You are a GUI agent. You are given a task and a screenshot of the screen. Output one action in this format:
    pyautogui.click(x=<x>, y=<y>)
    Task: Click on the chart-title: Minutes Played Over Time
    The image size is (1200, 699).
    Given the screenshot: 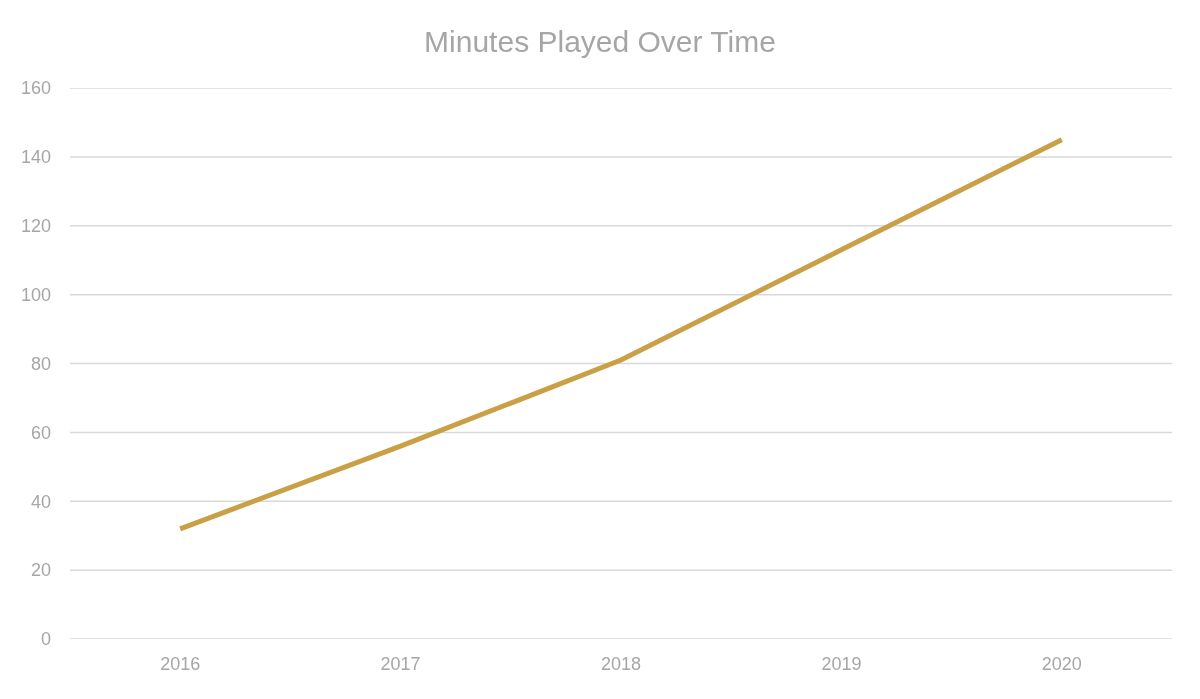 What is the action you would take?
    pyautogui.click(x=600, y=42)
    